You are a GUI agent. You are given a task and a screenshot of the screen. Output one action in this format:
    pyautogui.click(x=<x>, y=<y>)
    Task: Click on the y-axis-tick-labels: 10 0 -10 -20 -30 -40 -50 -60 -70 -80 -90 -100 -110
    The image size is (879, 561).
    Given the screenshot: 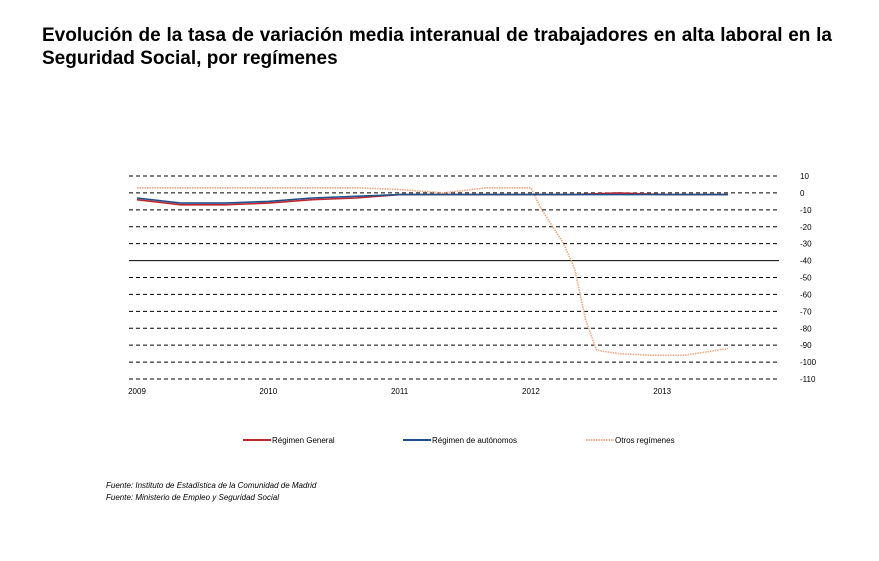 What is the action you would take?
    pyautogui.click(x=808, y=278)
    